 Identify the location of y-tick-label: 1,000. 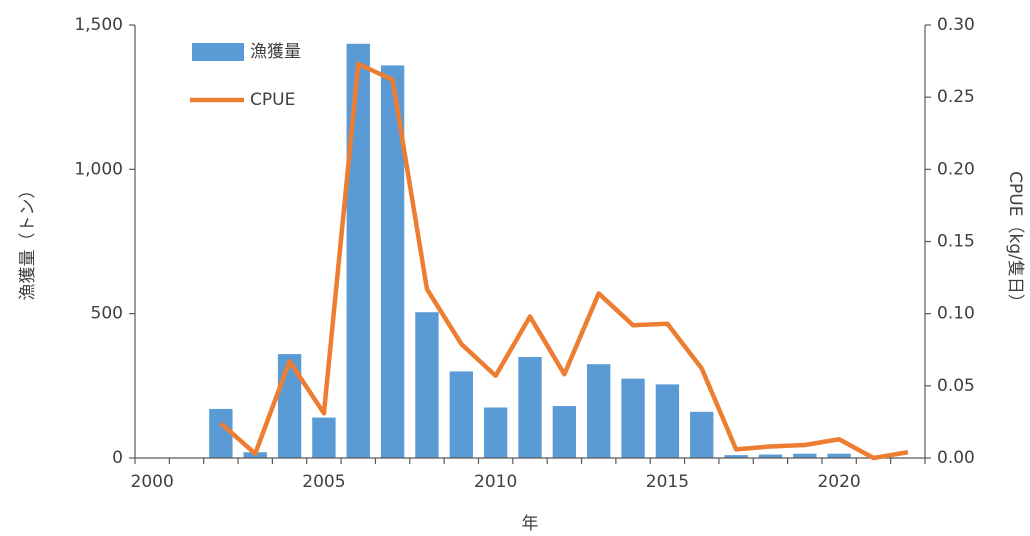
(98, 169).